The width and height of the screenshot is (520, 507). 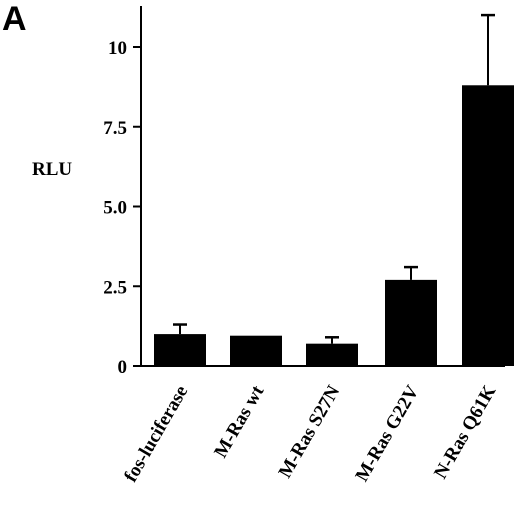 I want to click on x-category-label: N-Ras Q61K, so click(x=465, y=432).